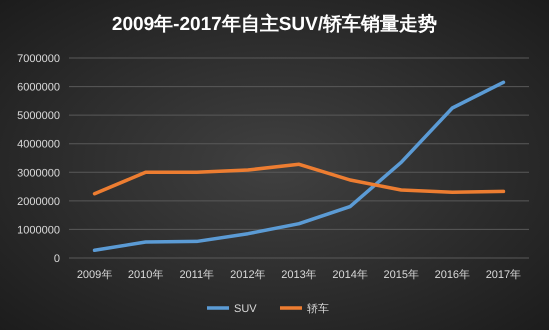  I want to click on chart-title: 2009年-2017年自主SUV/轿车销量走势, so click(275, 24).